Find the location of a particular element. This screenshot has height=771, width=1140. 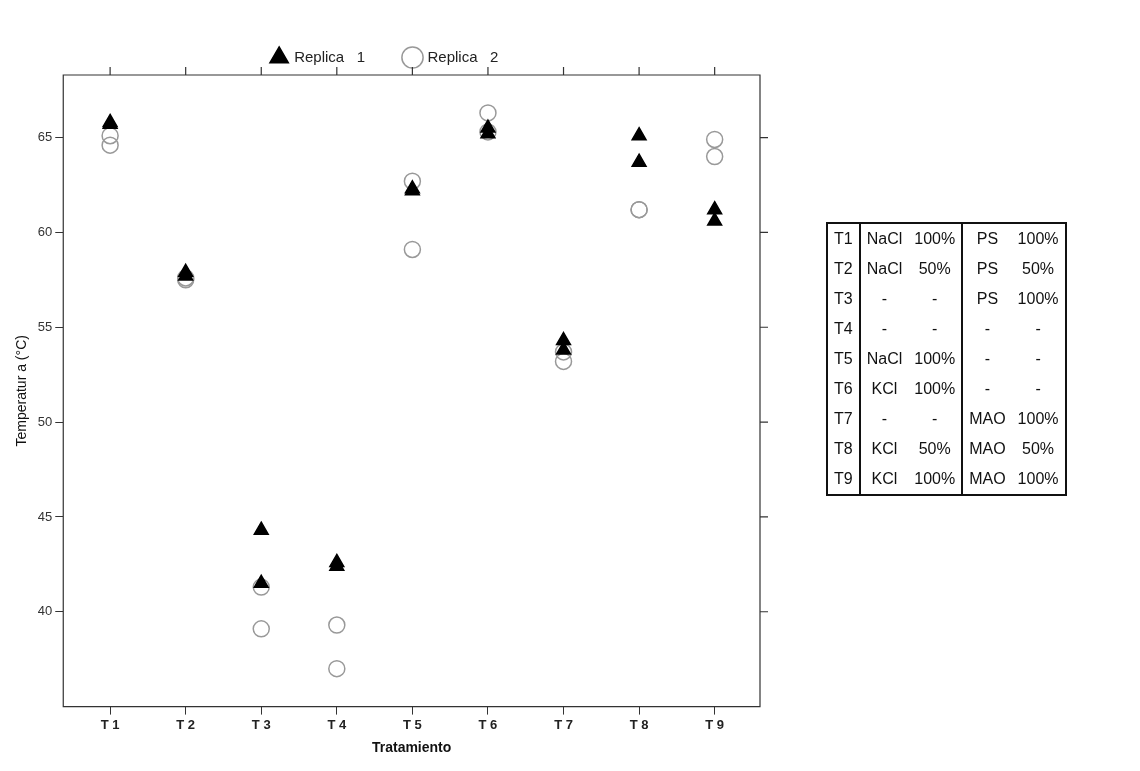

x-tick-label: T 5 is located at coordinates (412, 724).